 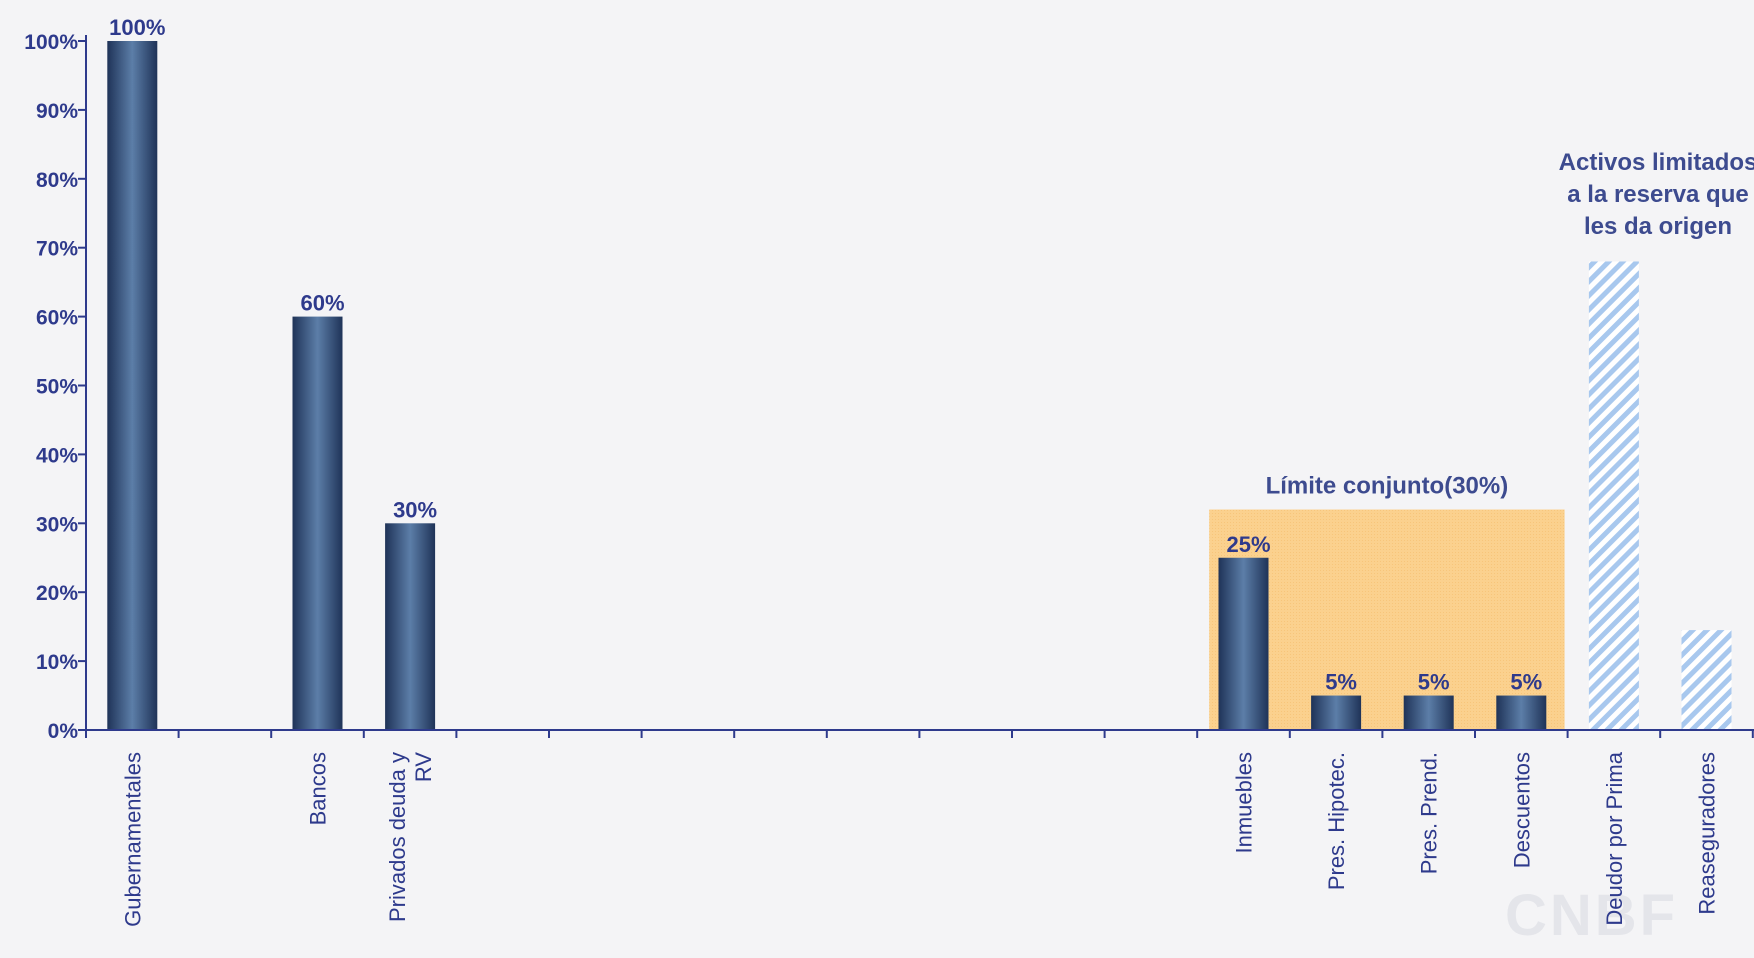 What do you see at coordinates (63, 731) in the screenshot?
I see `y-tick-label: 0%` at bounding box center [63, 731].